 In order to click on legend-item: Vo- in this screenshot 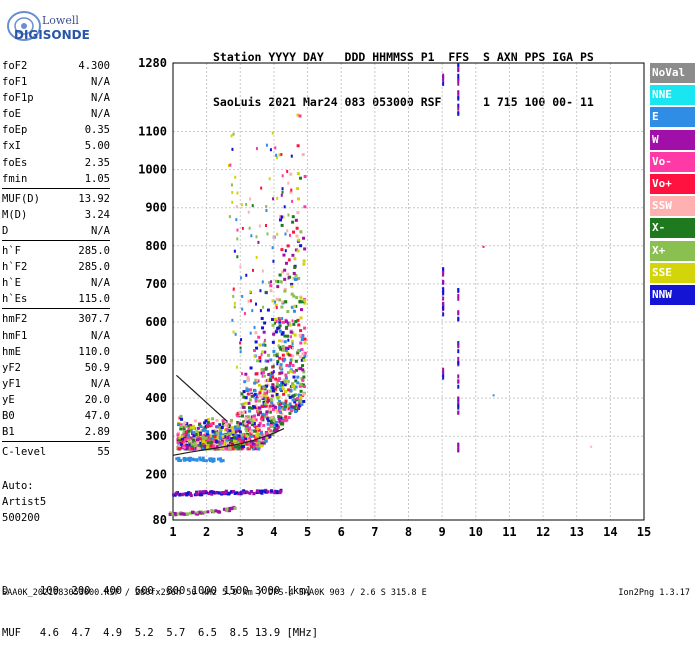, I will do `click(672, 161)`.